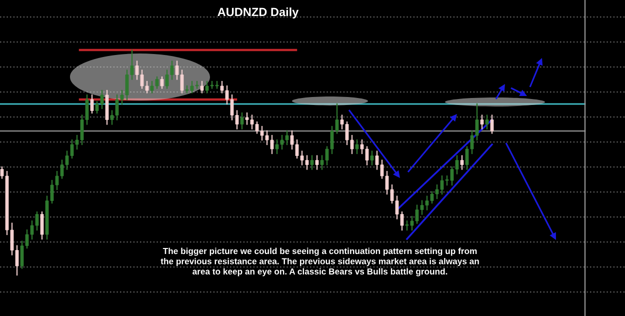 This screenshot has width=625, height=316. What do you see at coordinates (319, 262) in the screenshot?
I see `annotation: The bigger picture we could be seeing a continuation pattern setting up from the previous resistance area. The previous sideways market area is always an area to keep an eye on. A classic Bears vs Bulls battle ground.` at bounding box center [319, 262].